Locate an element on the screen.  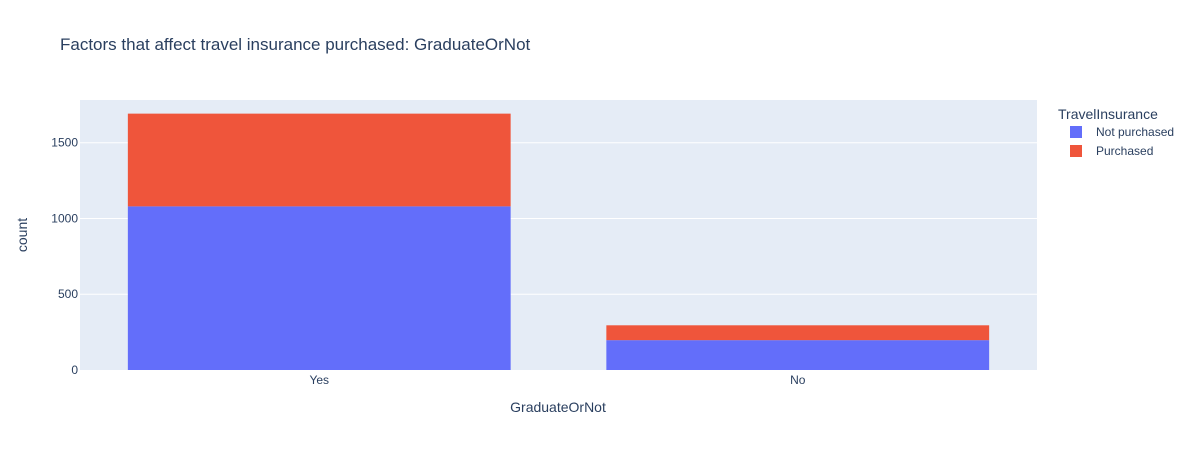
legend-label: Not purchased is located at coordinates (1135, 132).